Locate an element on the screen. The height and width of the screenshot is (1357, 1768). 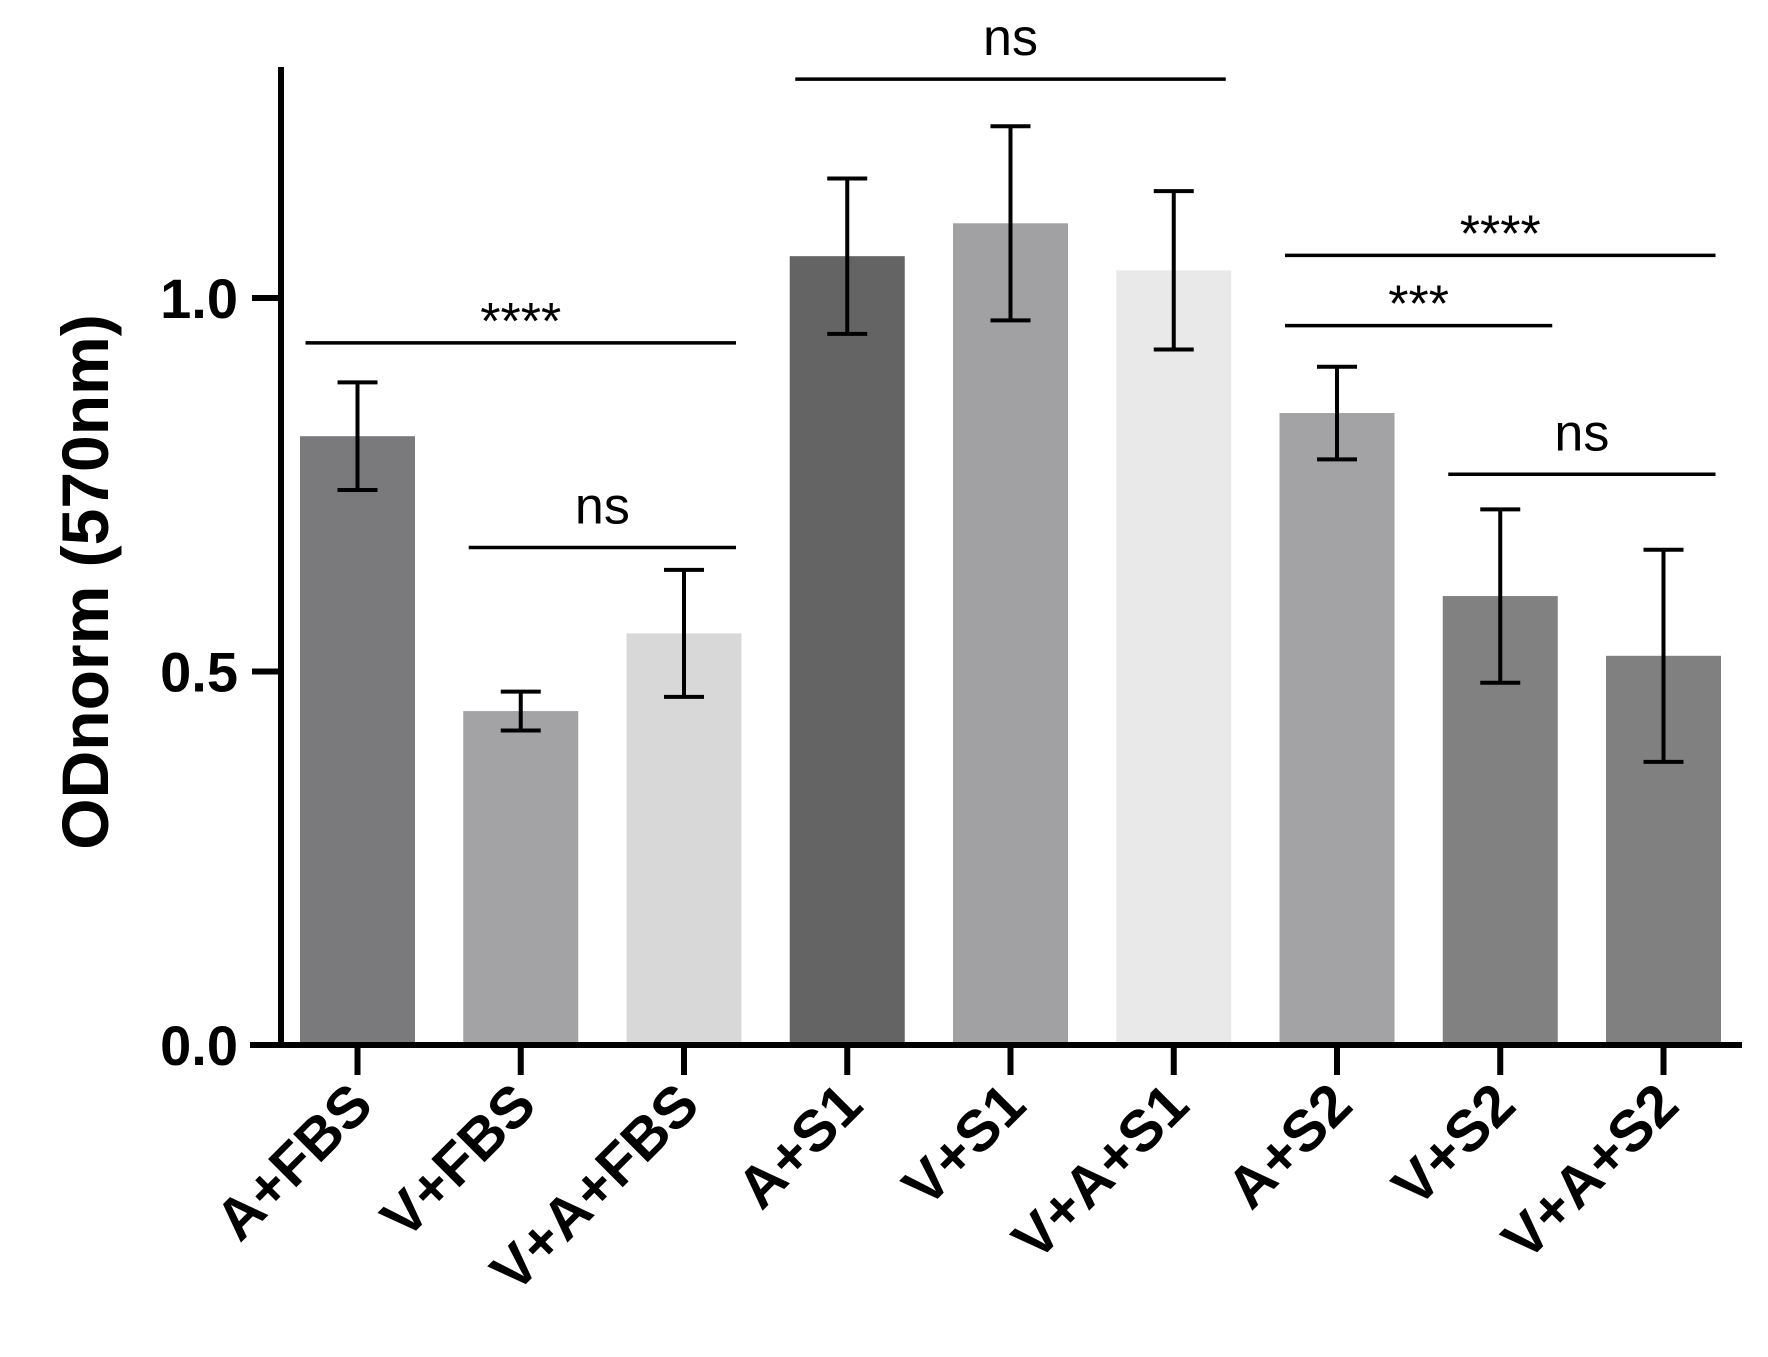
error-bar-A+S2 is located at coordinates (1337, 413).